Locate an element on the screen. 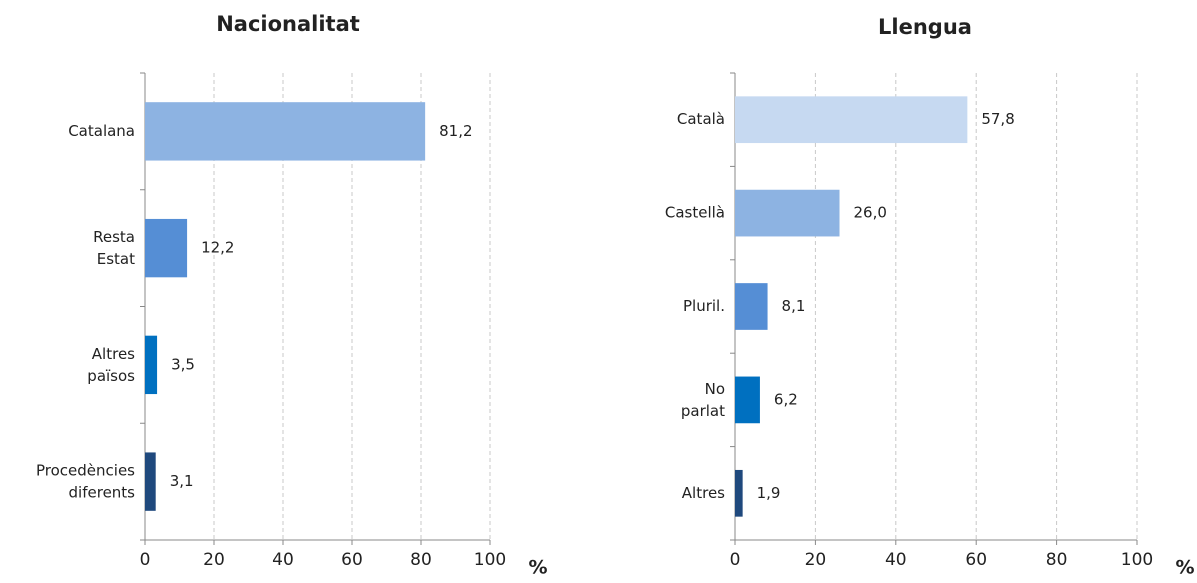 The width and height of the screenshot is (1197, 583). value-label: 6,2 is located at coordinates (786, 399).